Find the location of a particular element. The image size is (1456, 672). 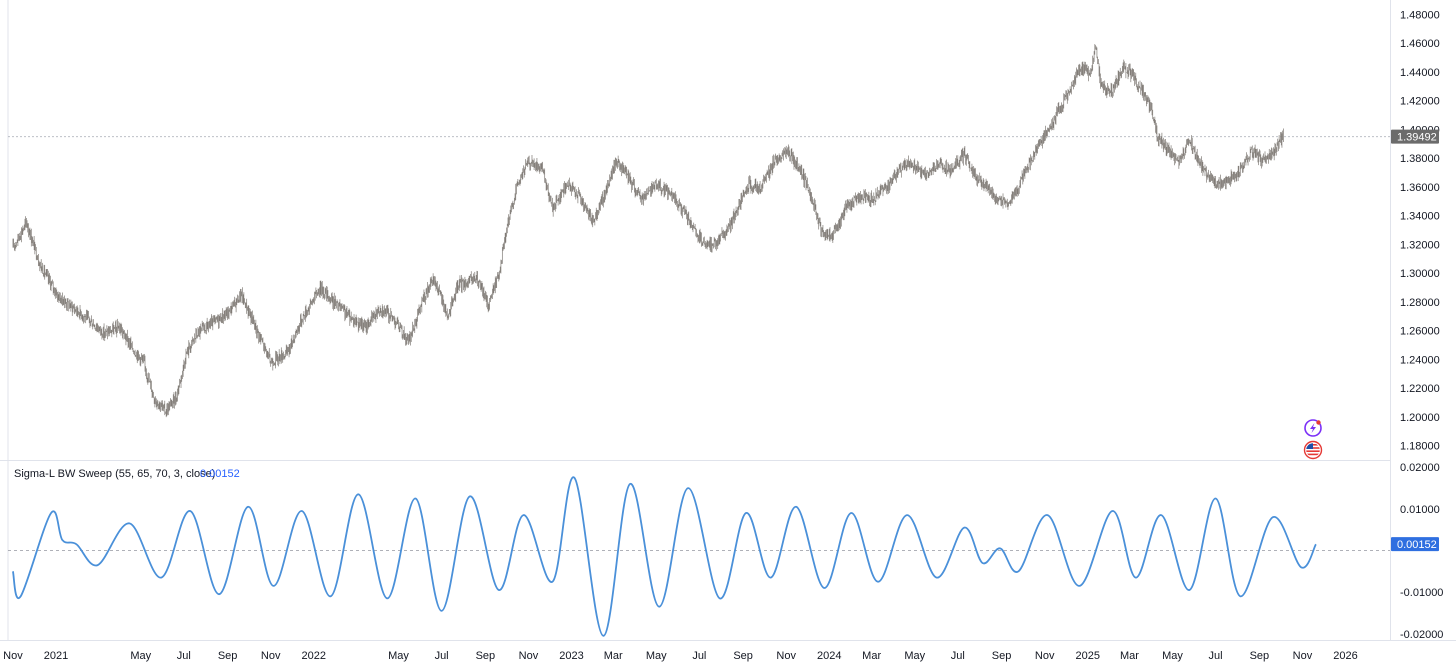

last-price-badge-text: 1.39492 is located at coordinates (1417, 138).